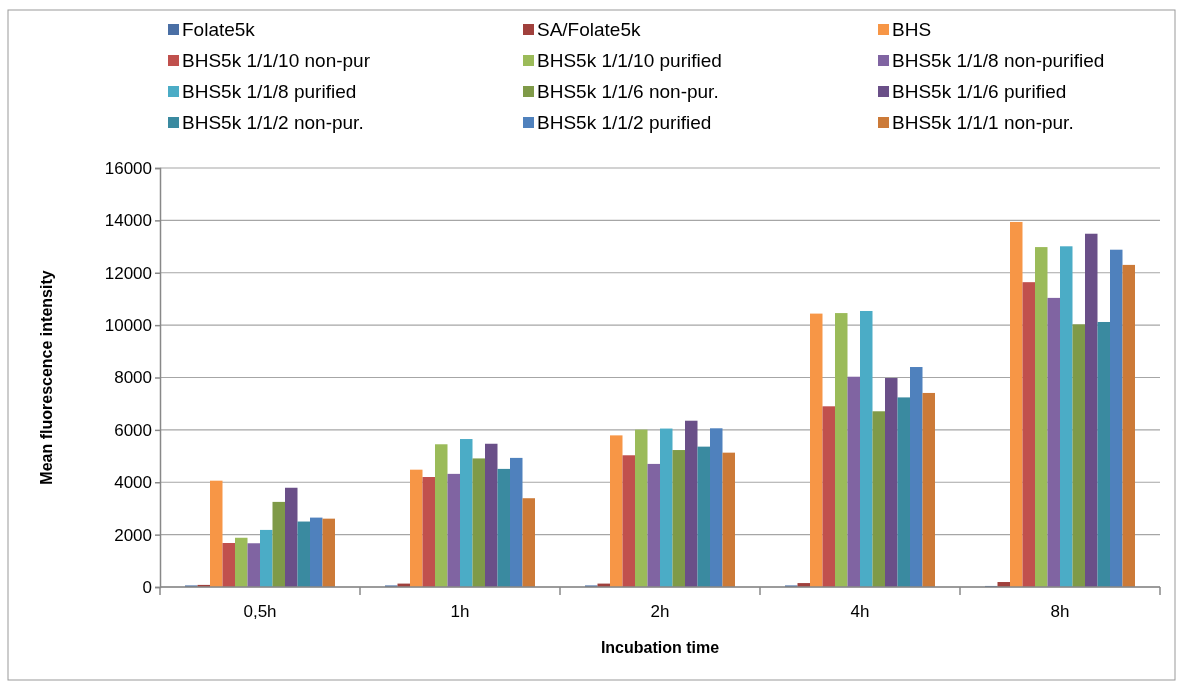 This screenshot has height=684, width=1183. Describe the element at coordinates (147, 587) in the screenshot. I see `y-tick-label: 0` at that location.